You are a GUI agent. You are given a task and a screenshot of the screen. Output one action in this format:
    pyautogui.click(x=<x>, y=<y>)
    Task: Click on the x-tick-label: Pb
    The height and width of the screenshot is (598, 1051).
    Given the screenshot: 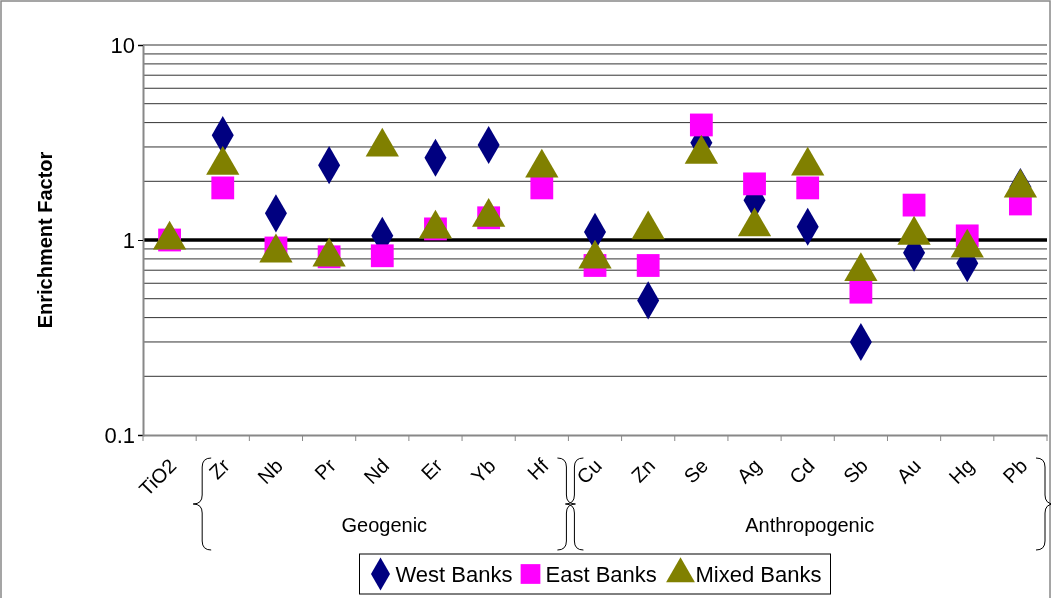 What is the action you would take?
    pyautogui.click(x=1015, y=471)
    